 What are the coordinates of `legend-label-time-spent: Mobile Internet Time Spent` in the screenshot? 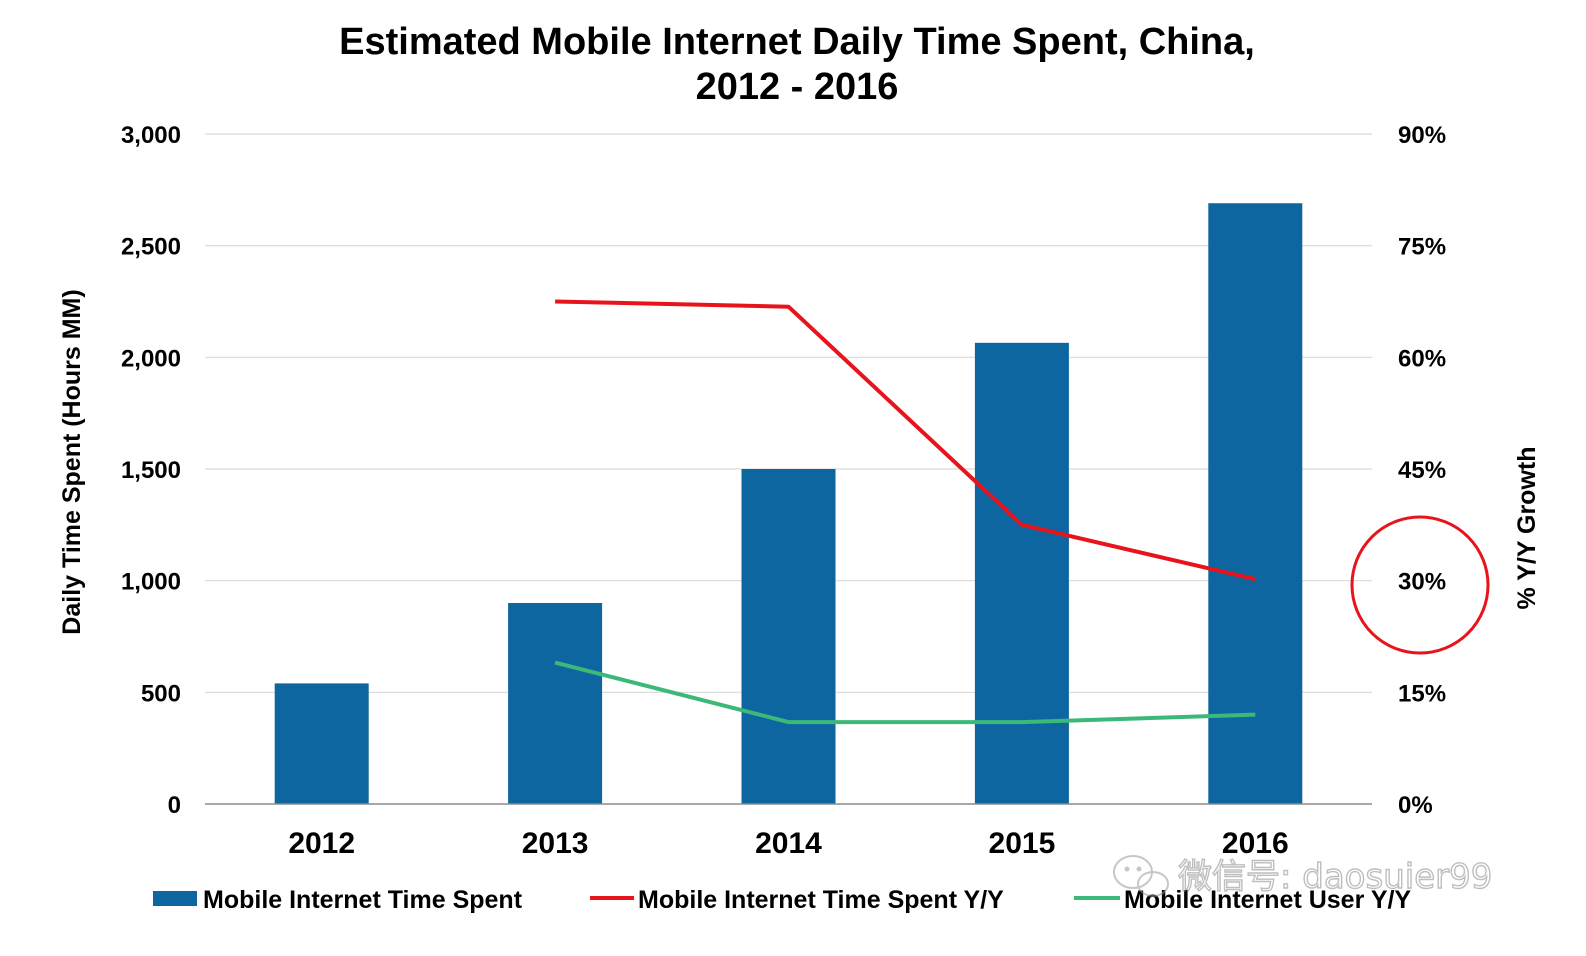 It's located at (363, 900).